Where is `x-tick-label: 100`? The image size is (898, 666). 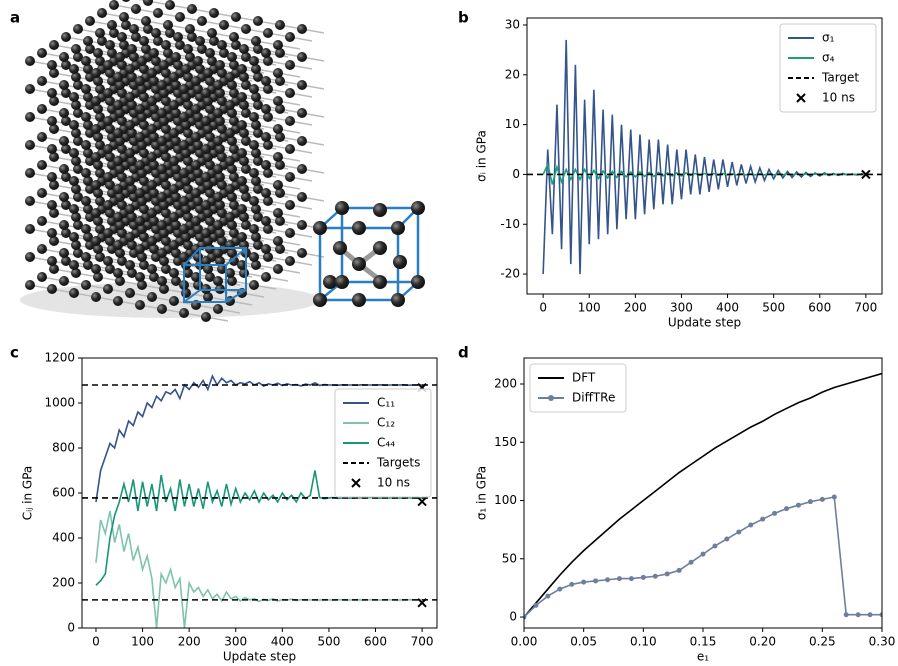
x-tick-label: 100 is located at coordinates (589, 308).